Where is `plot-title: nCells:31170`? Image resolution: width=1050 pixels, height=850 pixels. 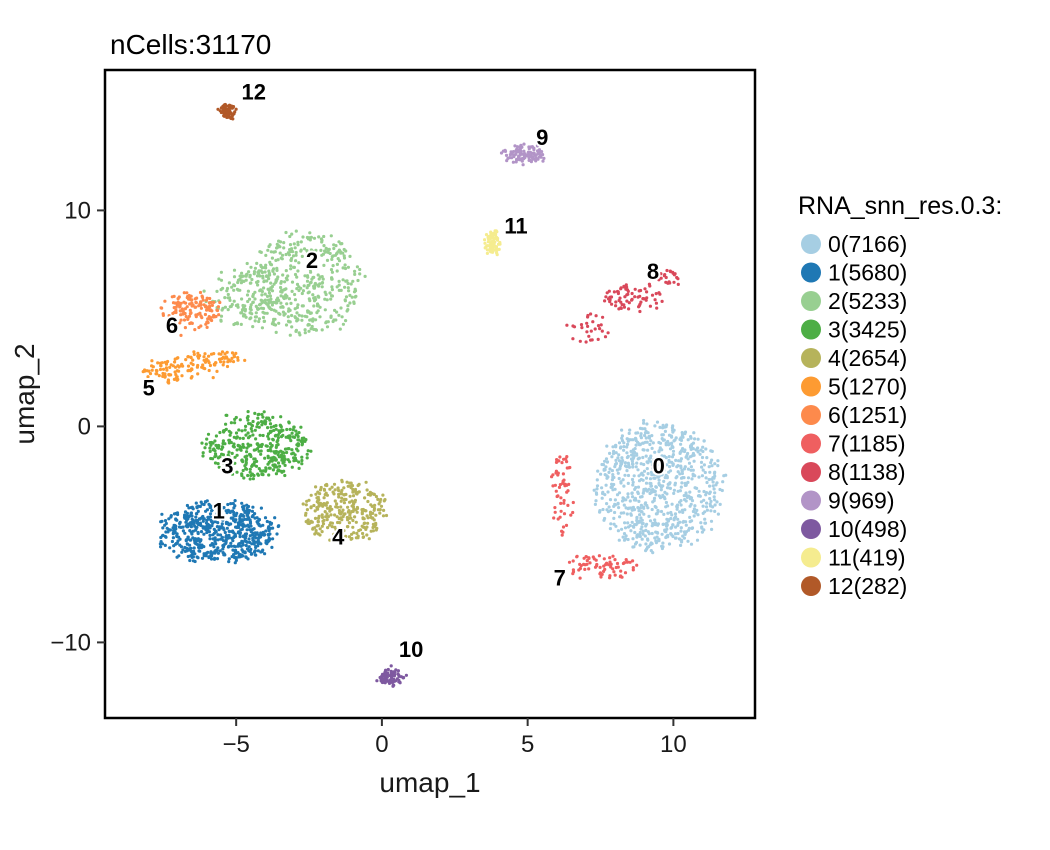 plot-title: nCells:31170 is located at coordinates (190, 44).